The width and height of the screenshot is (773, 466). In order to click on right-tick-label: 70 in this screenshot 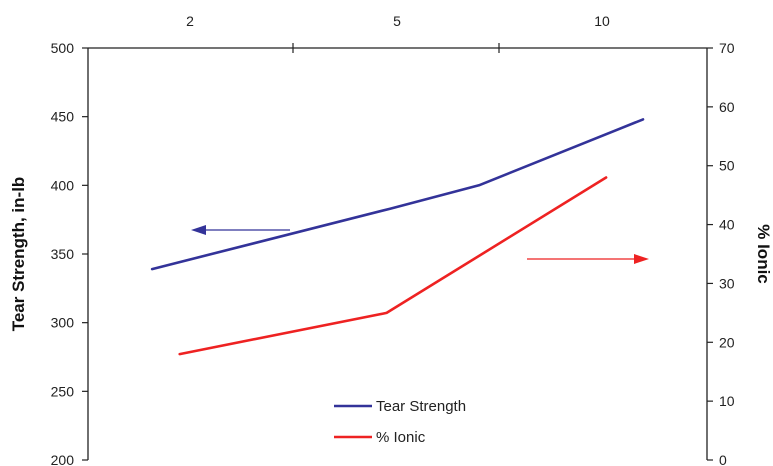, I will do `click(727, 48)`.